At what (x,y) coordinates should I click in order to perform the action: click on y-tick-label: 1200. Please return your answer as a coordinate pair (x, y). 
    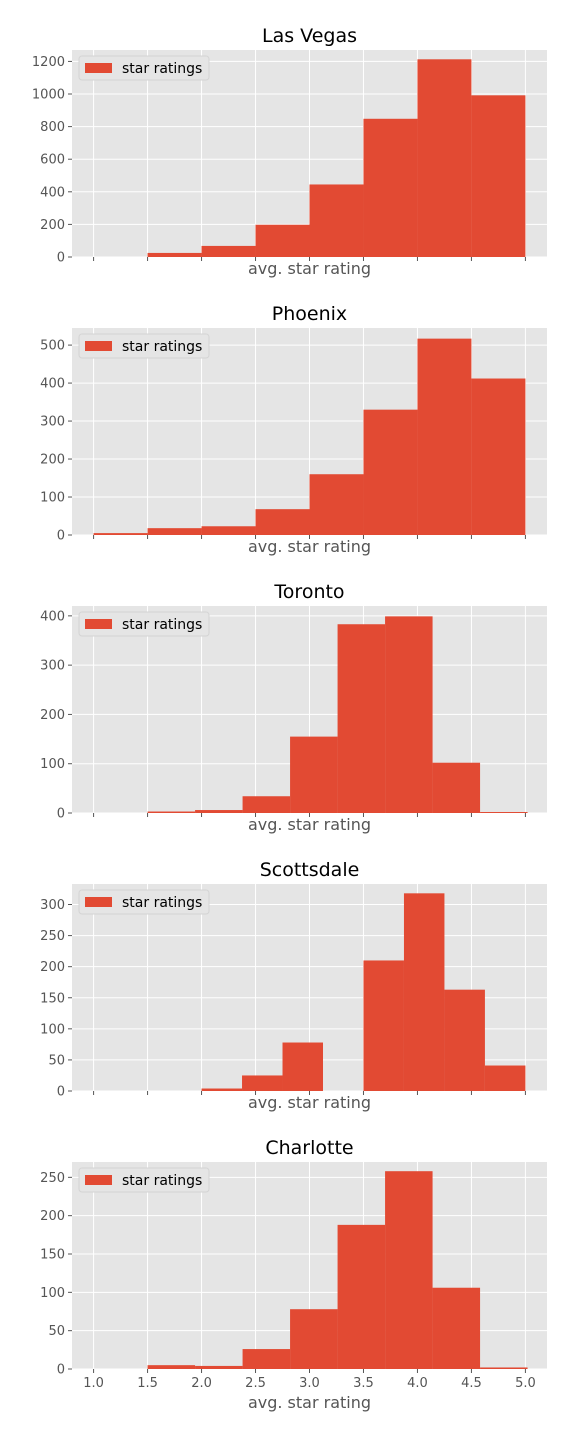
    Looking at the image, I should click on (48, 62).